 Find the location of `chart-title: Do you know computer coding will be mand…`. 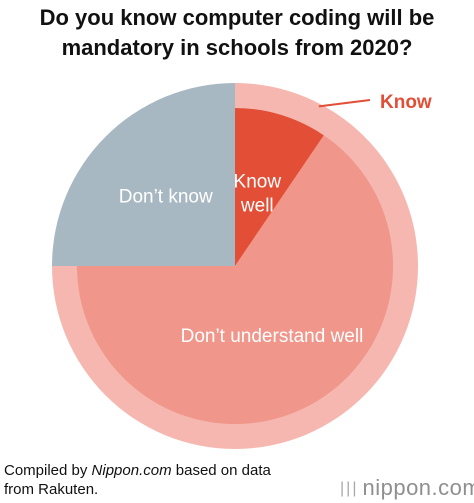

chart-title: Do you know computer coding will be mand… is located at coordinates (237, 33).